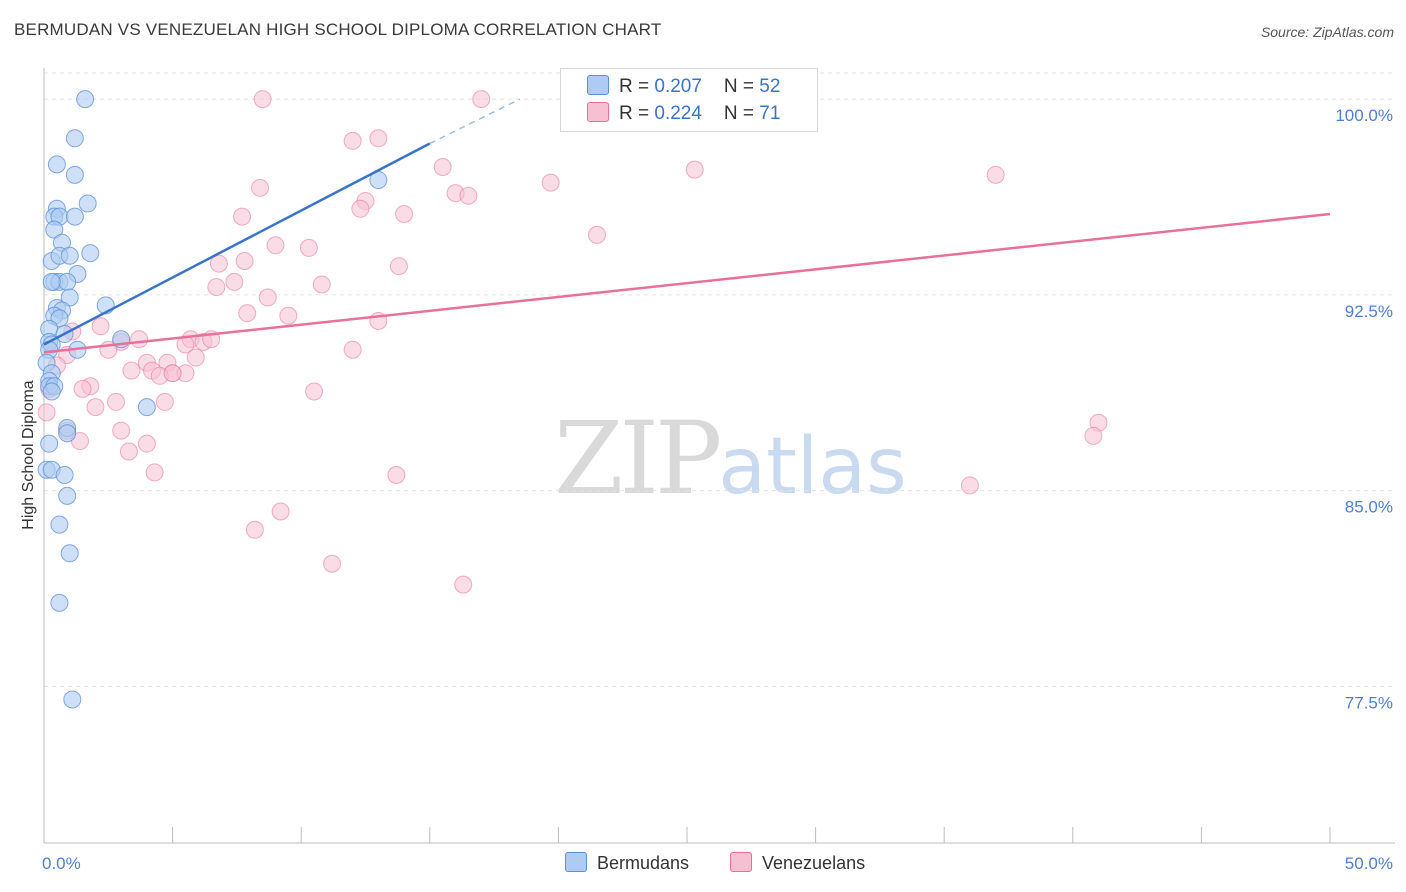  Describe the element at coordinates (598, 85) in the screenshot. I see `bermudans-swatch` at that location.